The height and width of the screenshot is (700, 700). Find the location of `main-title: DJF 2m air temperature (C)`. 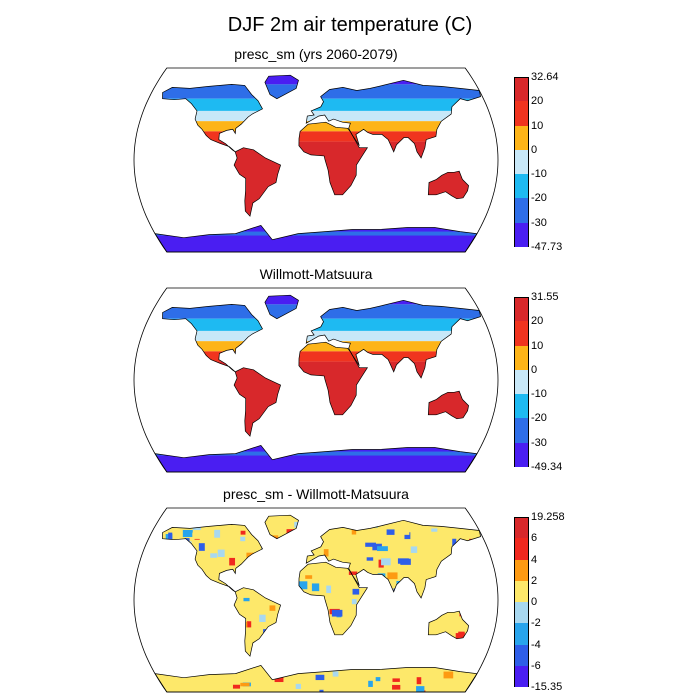

main-title: DJF 2m air temperature (C) is located at coordinates (350, 25).